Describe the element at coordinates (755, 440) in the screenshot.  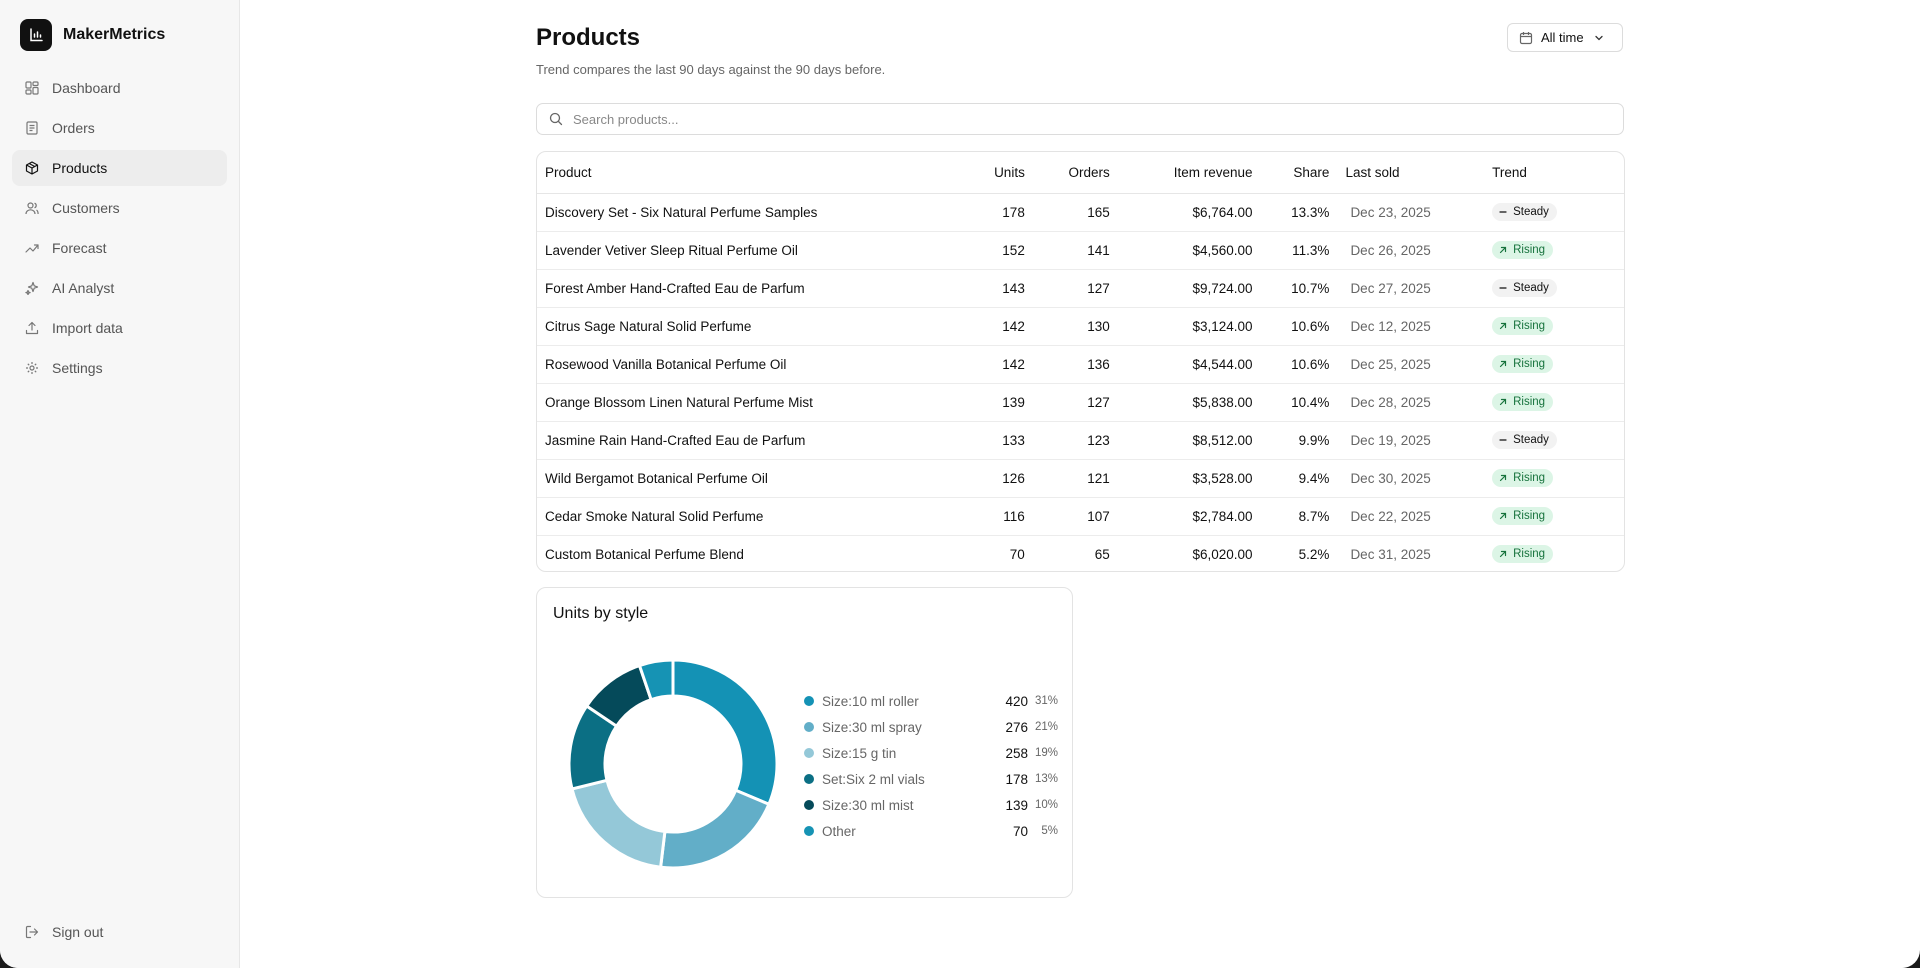
I see `cell-product: Jasmine Rain Hand-Crafted Eau de Parfum` at that location.